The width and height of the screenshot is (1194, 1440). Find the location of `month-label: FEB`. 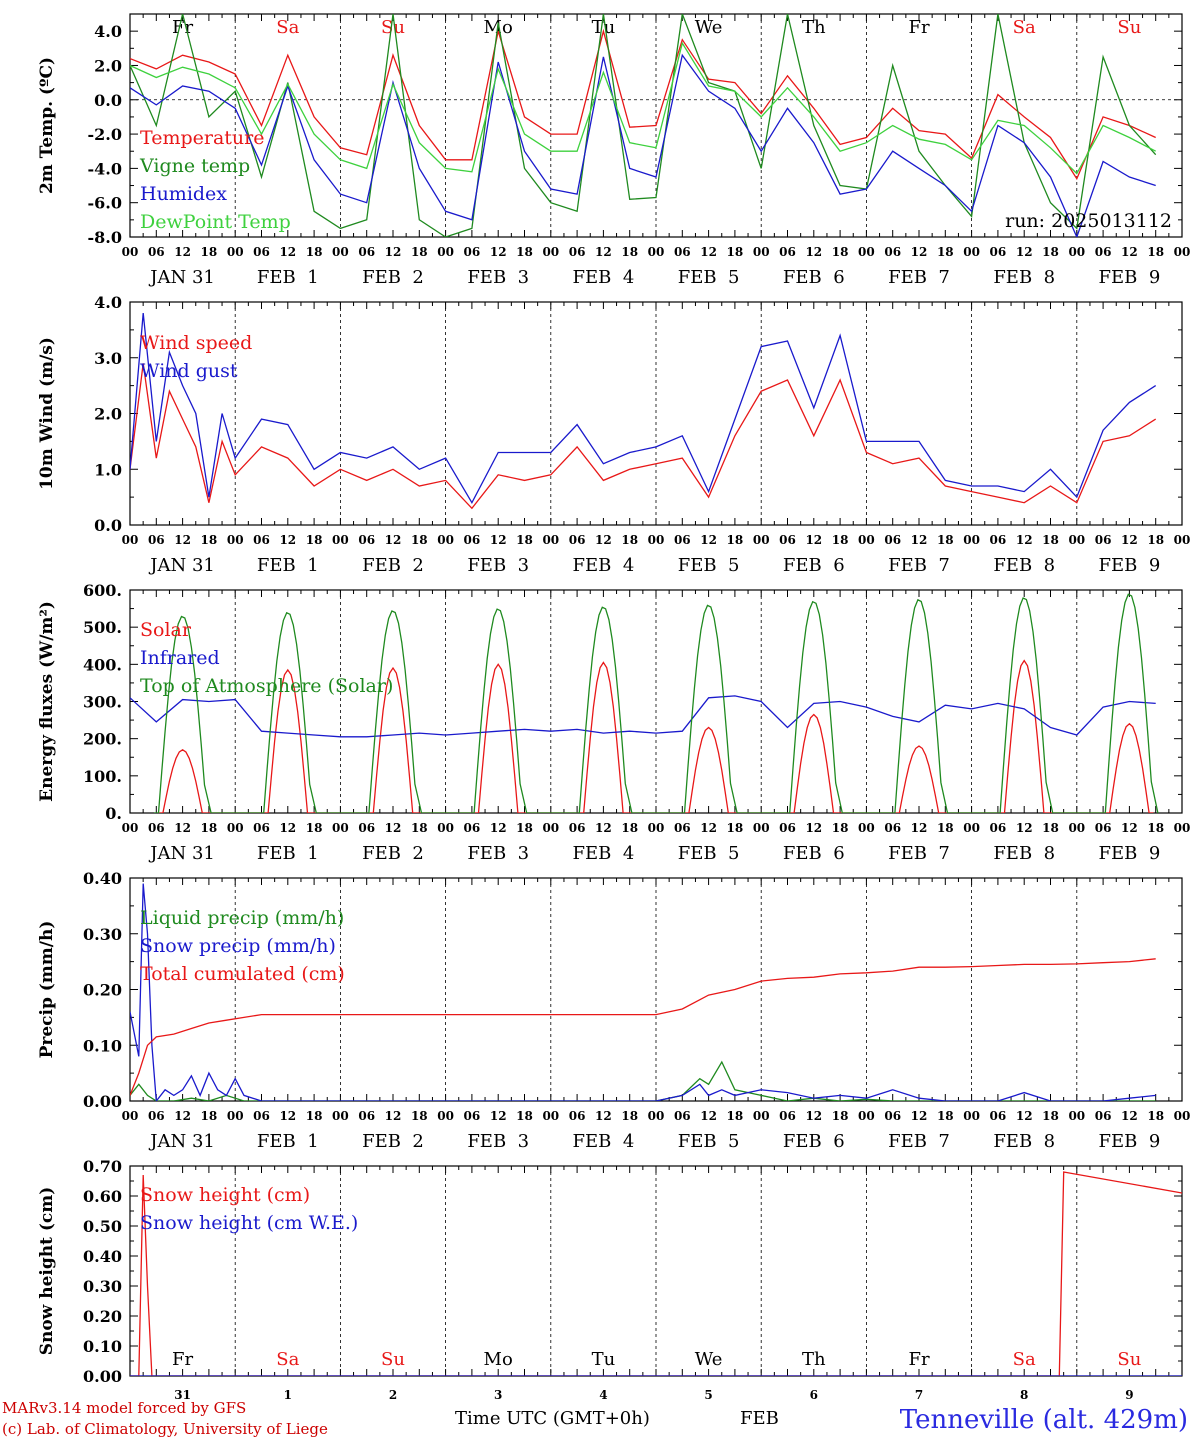

month-label: FEB is located at coordinates (759, 1418).